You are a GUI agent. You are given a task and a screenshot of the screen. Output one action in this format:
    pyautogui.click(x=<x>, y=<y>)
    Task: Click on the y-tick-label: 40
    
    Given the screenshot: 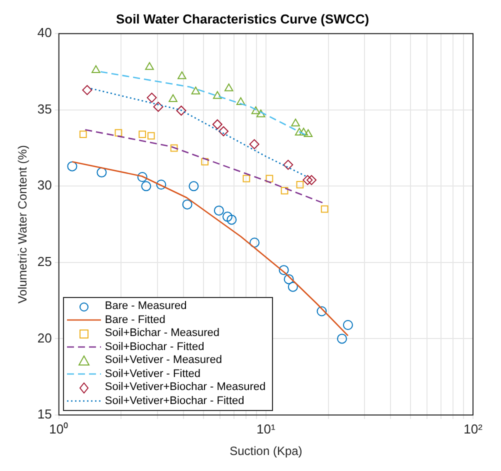 What is the action you would take?
    pyautogui.click(x=44, y=32)
    